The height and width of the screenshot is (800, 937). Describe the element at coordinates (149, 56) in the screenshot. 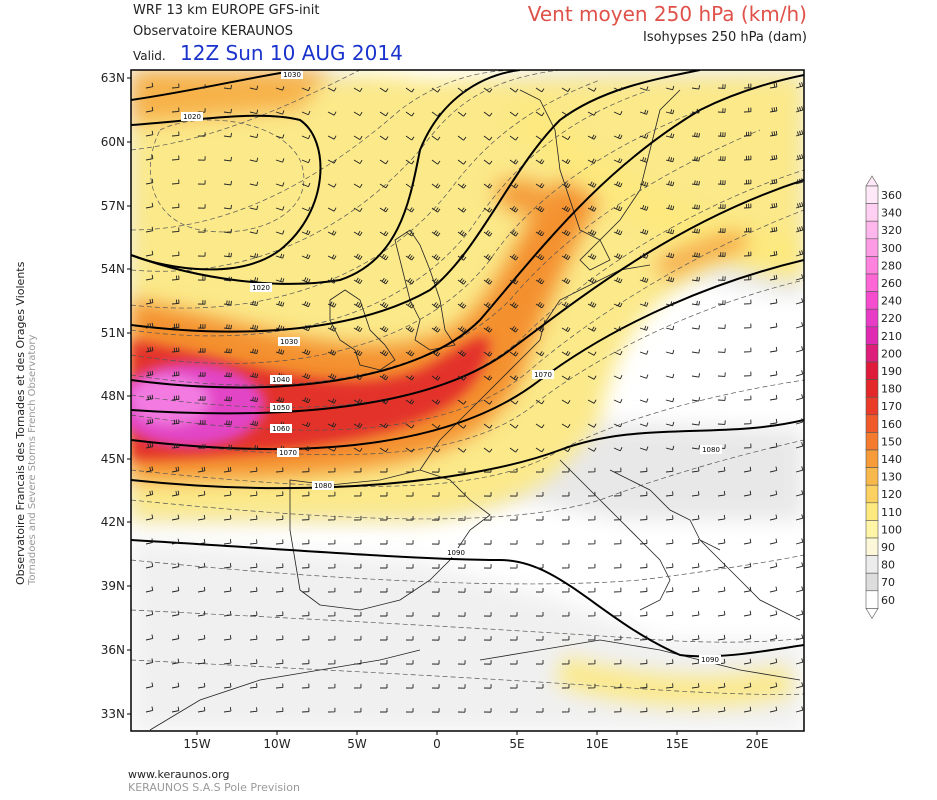

I see `valid-label: Valid.` at that location.